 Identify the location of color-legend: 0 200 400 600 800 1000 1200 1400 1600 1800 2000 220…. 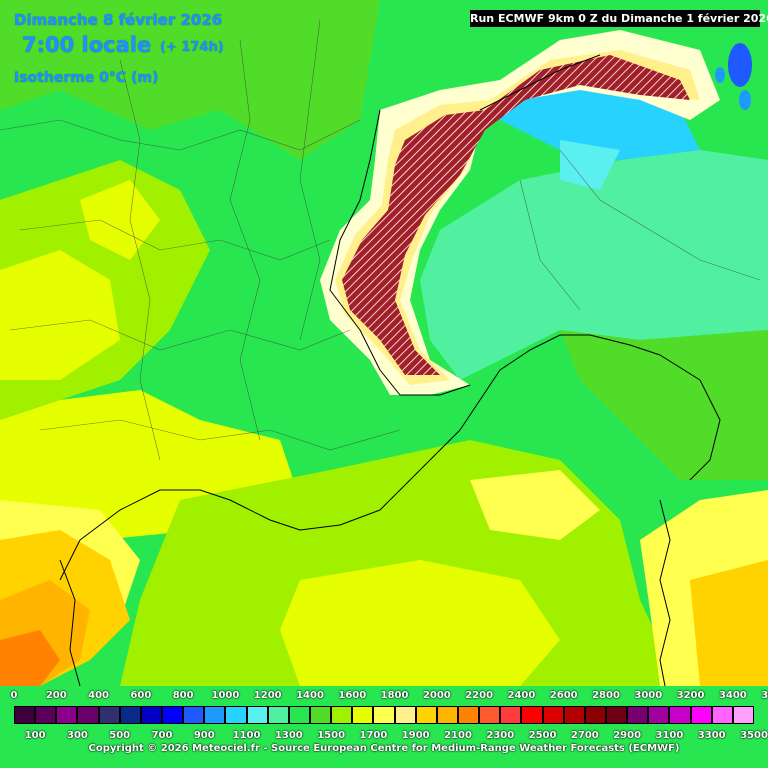
(384, 727).